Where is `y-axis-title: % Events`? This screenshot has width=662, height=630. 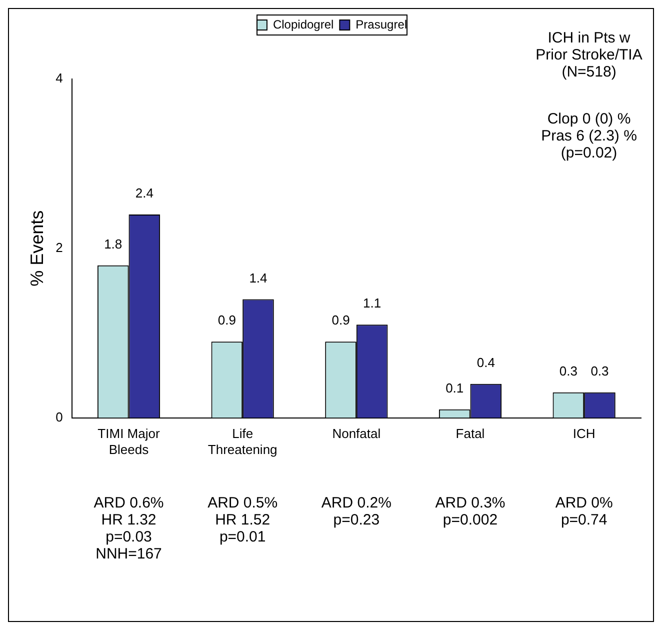
y-axis-title: % Events is located at coordinates (36, 248).